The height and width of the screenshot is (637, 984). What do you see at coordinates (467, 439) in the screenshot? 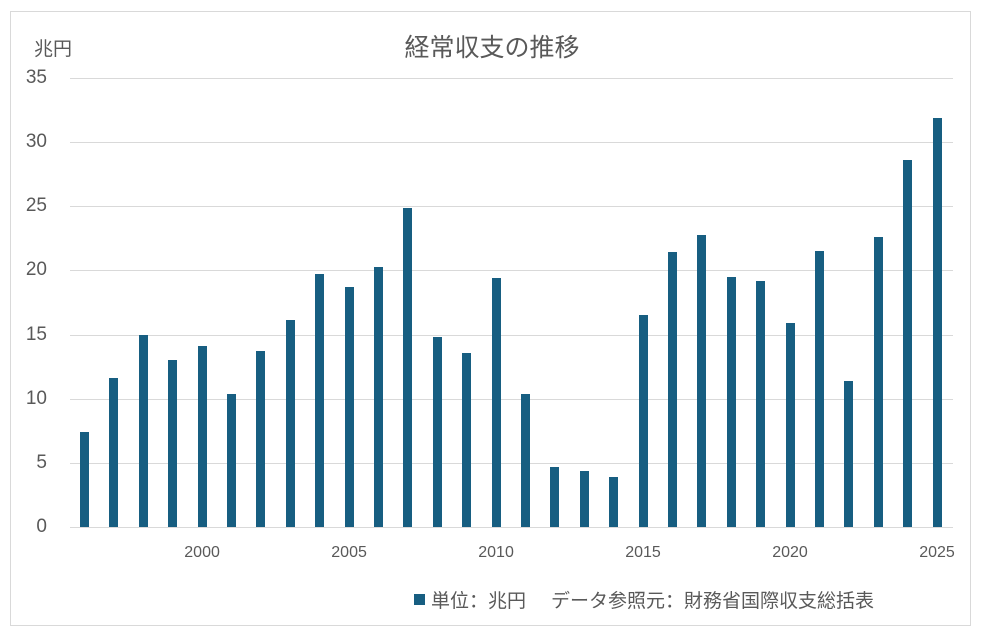
I see `bar-2009` at bounding box center [467, 439].